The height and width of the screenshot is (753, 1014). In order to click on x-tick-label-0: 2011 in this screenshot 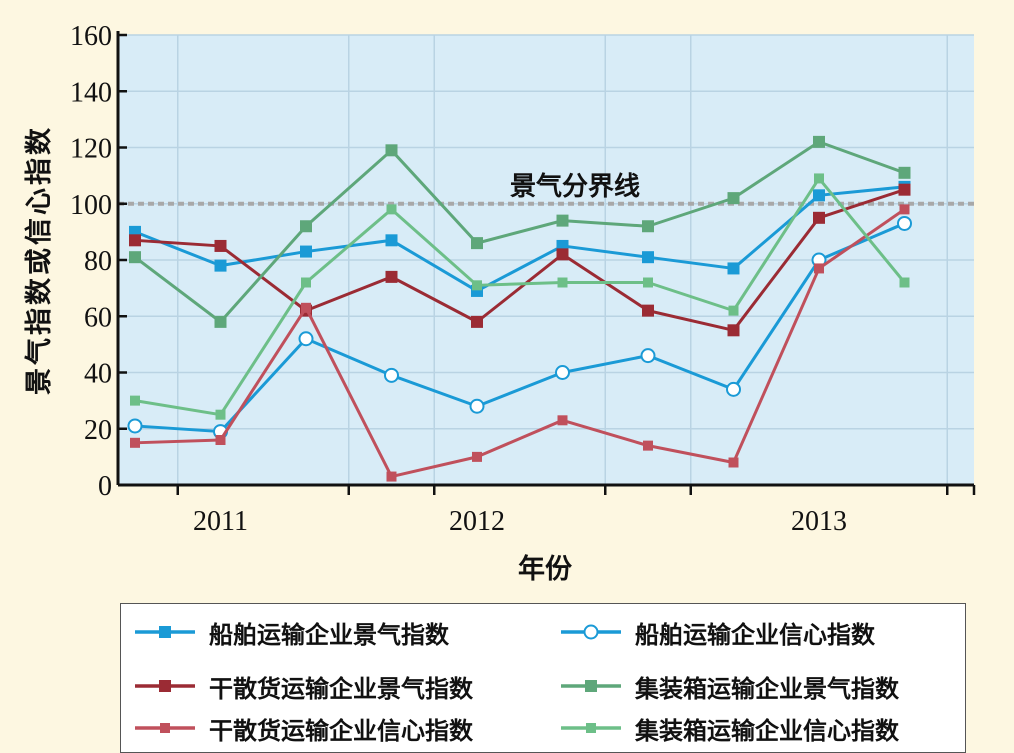, I will do `click(220, 521)`.